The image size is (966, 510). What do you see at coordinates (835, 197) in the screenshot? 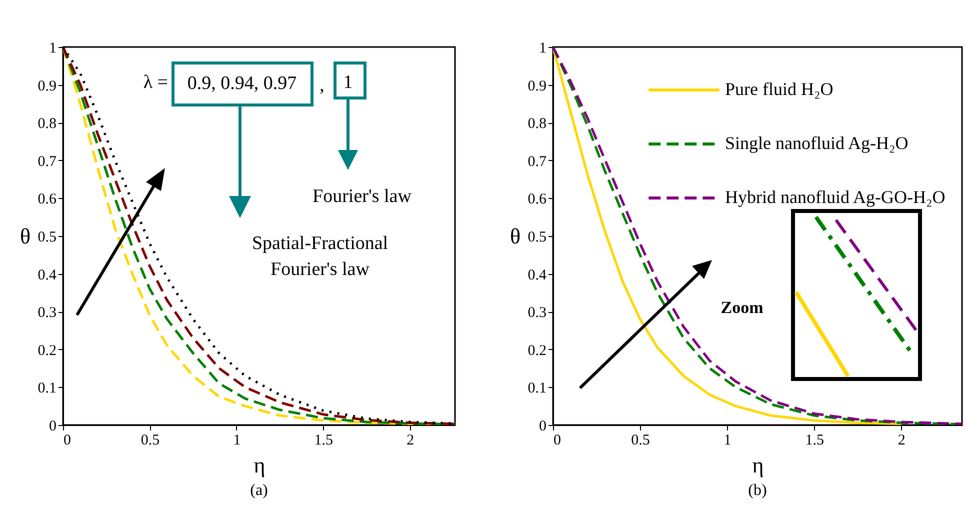
I see `legend-label: Hybrid nanofluid Ag-GO-H₂O` at bounding box center [835, 197].